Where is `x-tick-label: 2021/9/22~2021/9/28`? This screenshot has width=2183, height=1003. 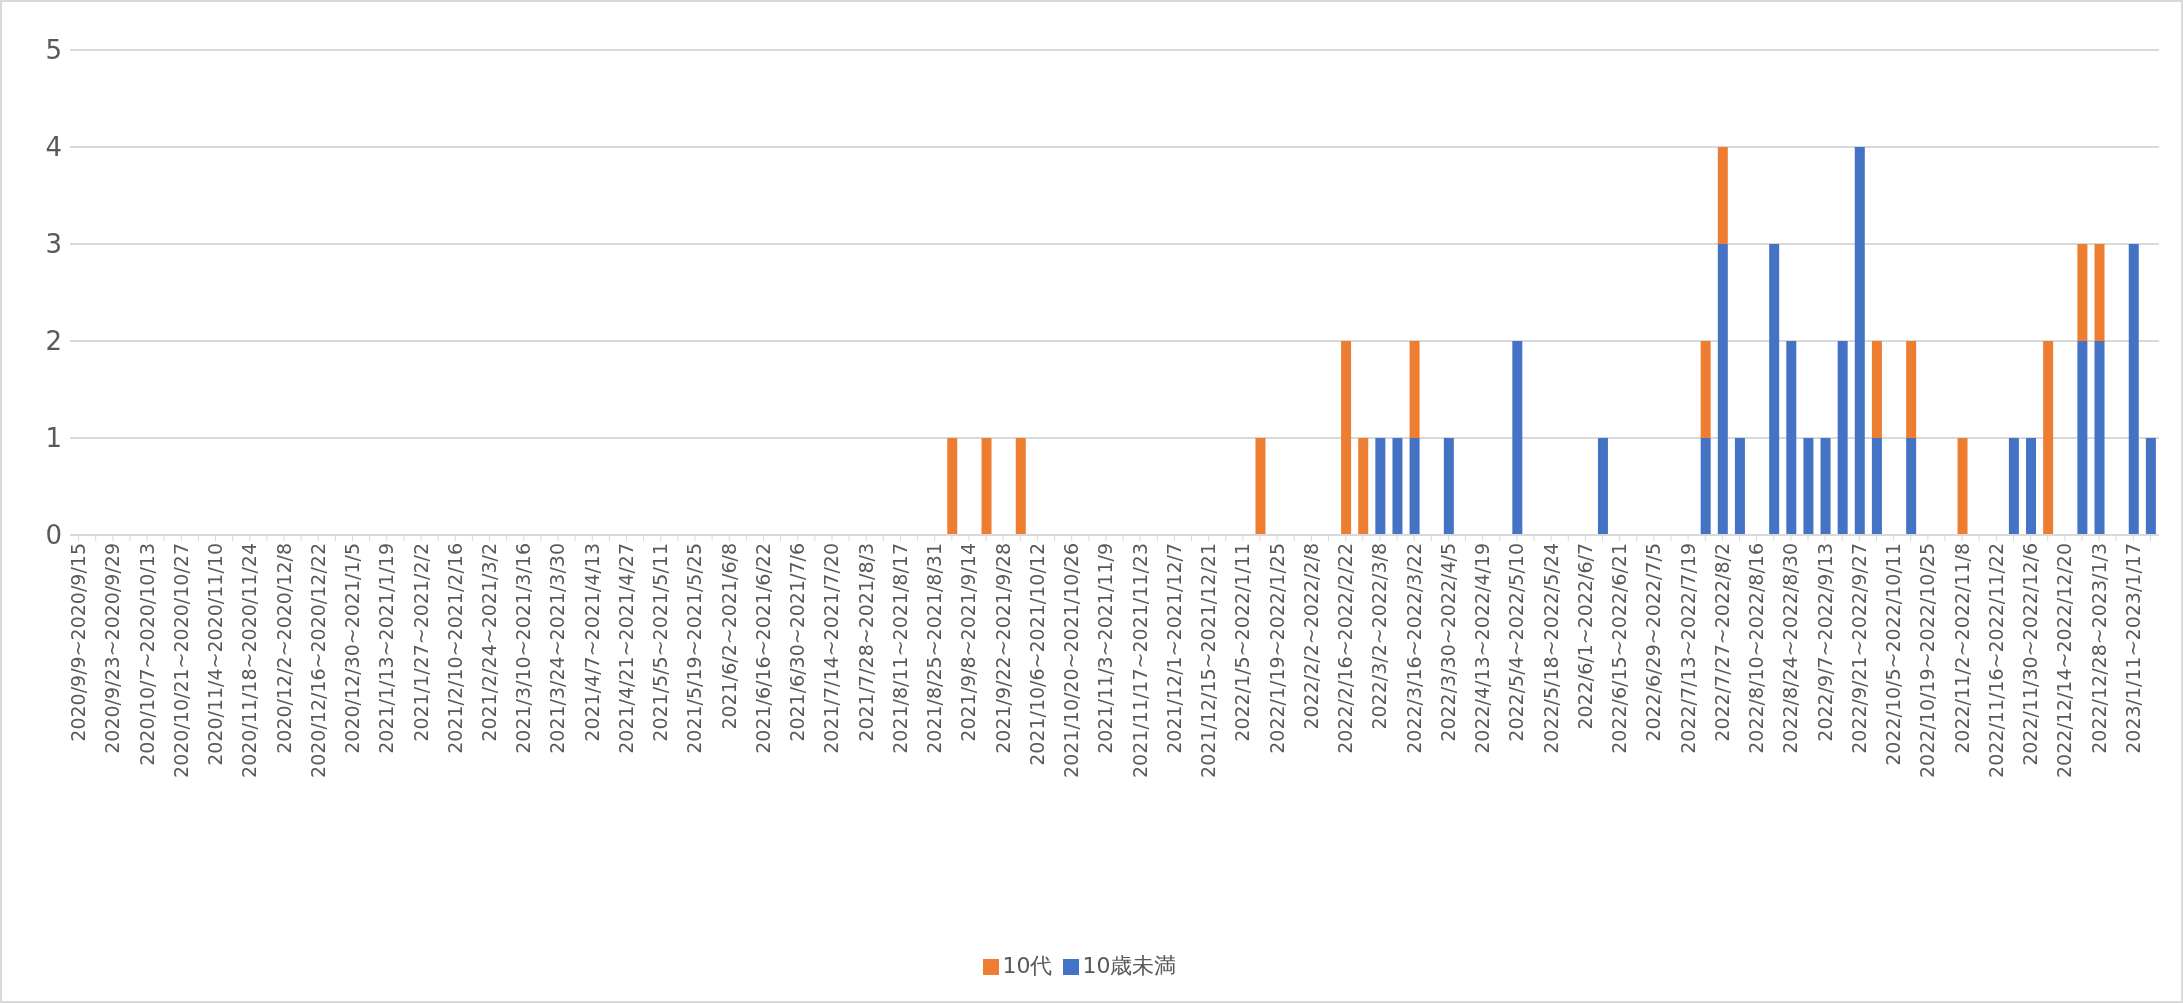 x-tick-label: 2021/9/22~2021/9/28 is located at coordinates (1002, 648).